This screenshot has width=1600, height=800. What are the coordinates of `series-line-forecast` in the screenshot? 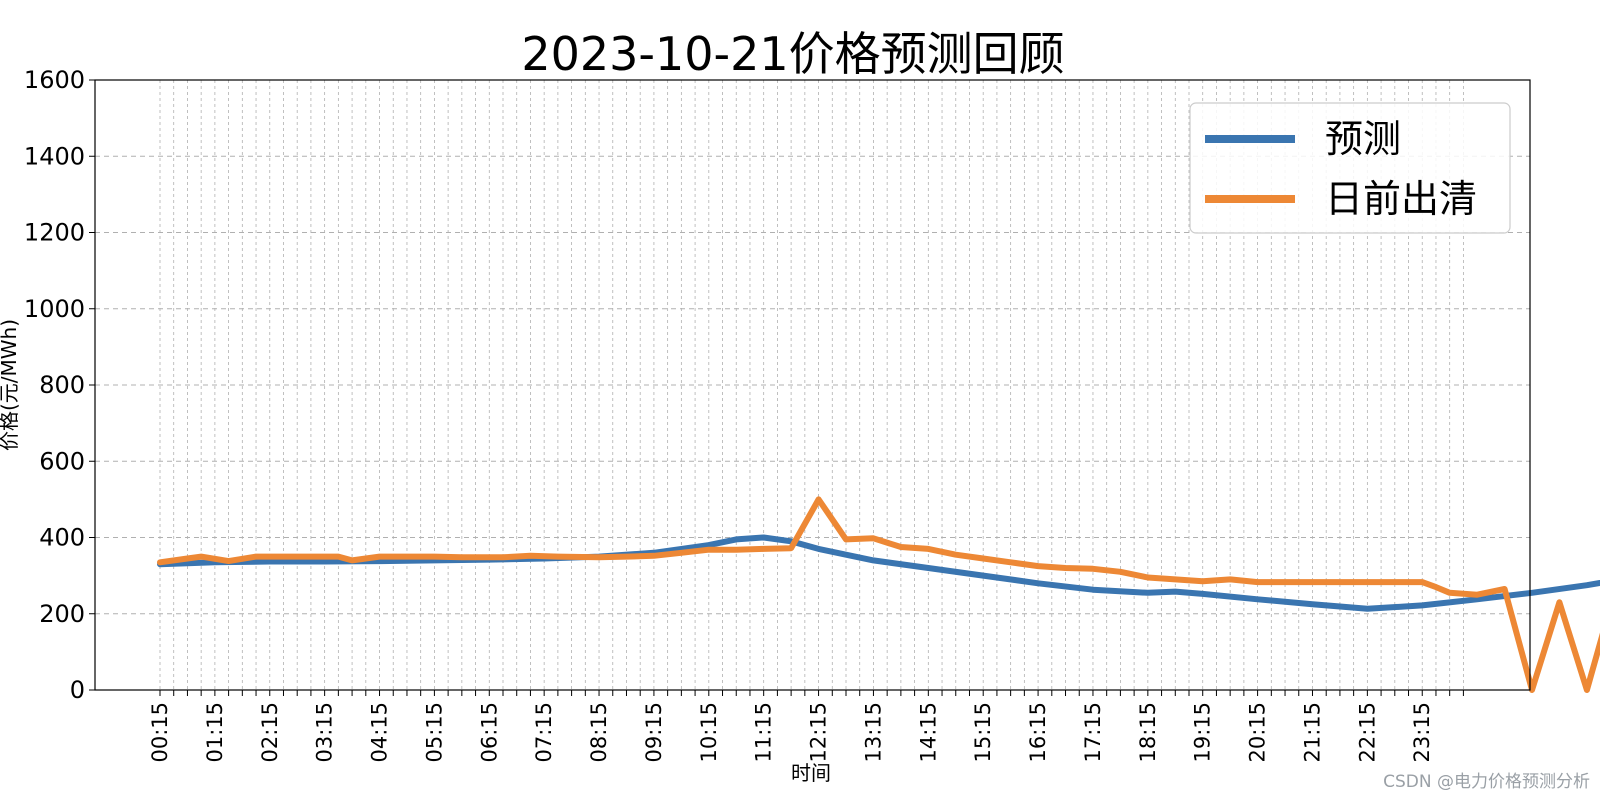 It's located at (878, 573).